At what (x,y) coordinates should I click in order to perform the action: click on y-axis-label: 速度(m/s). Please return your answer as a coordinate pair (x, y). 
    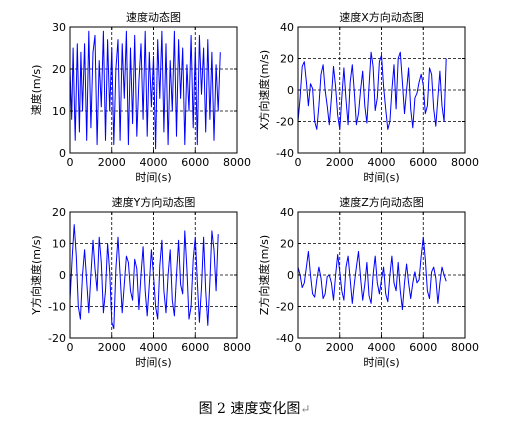
    Looking at the image, I should click on (36, 90).